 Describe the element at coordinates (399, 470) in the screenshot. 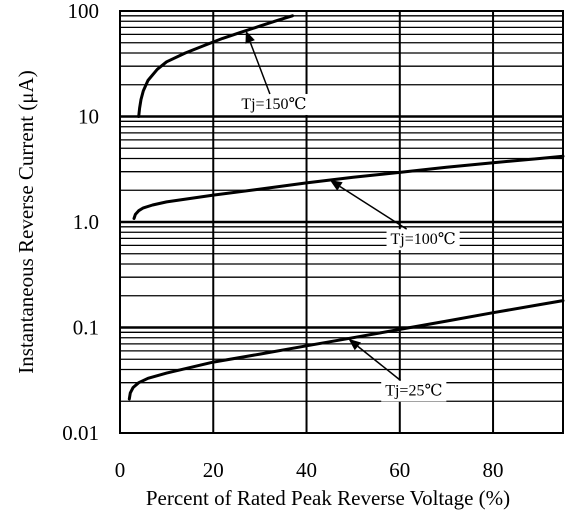

I see `x-tick-label: 60` at that location.